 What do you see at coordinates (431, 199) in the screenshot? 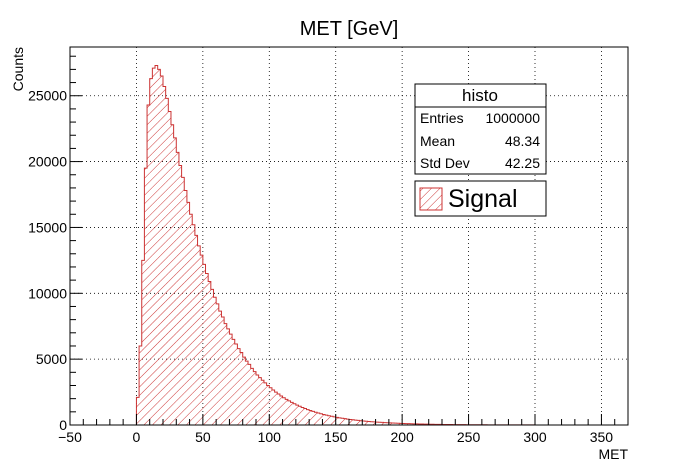
I see `legend-swatch` at bounding box center [431, 199].